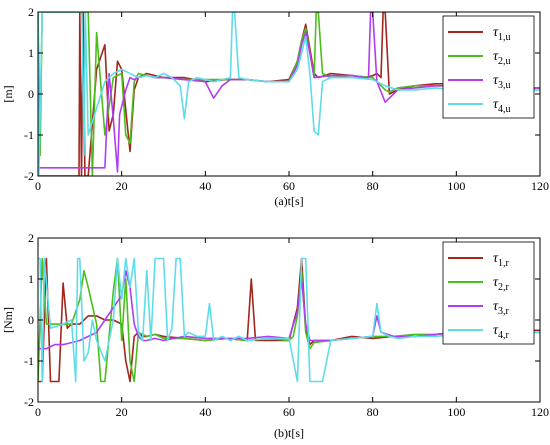 The image size is (550, 445). I want to click on legend-entry: τ1,u, so click(502, 34).